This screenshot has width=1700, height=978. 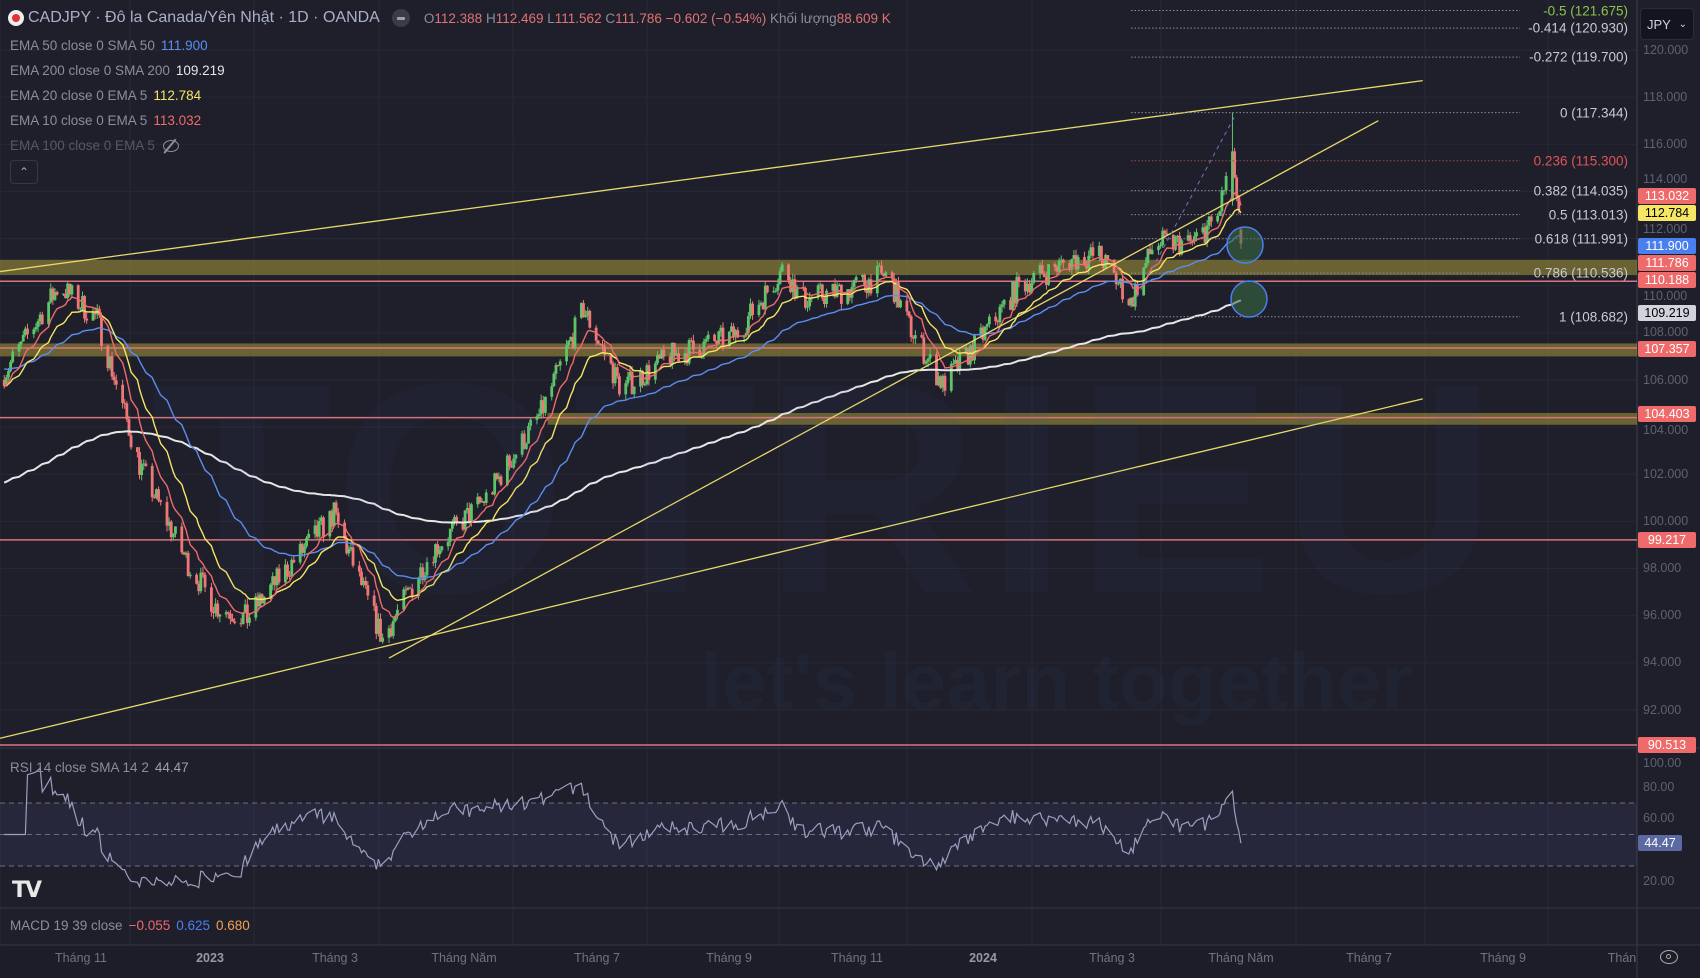 What do you see at coordinates (1667, 263) in the screenshot?
I see `price-tag: 111.786` at bounding box center [1667, 263].